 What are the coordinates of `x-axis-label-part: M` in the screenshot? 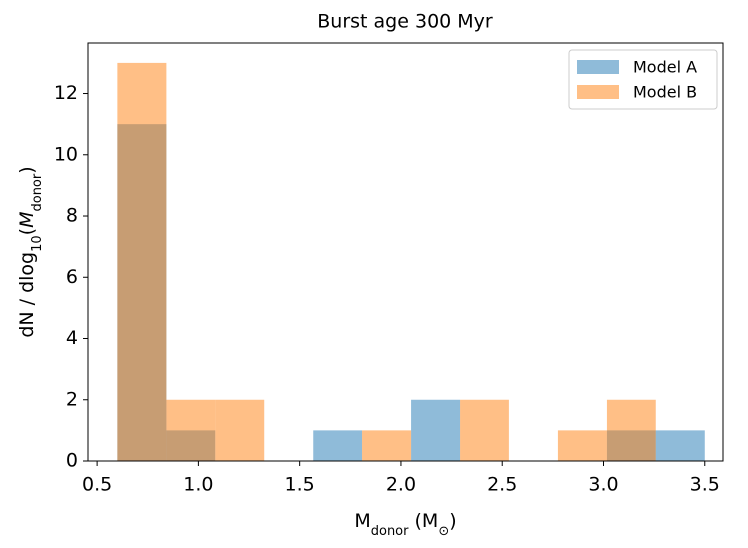 It's located at (362, 521).